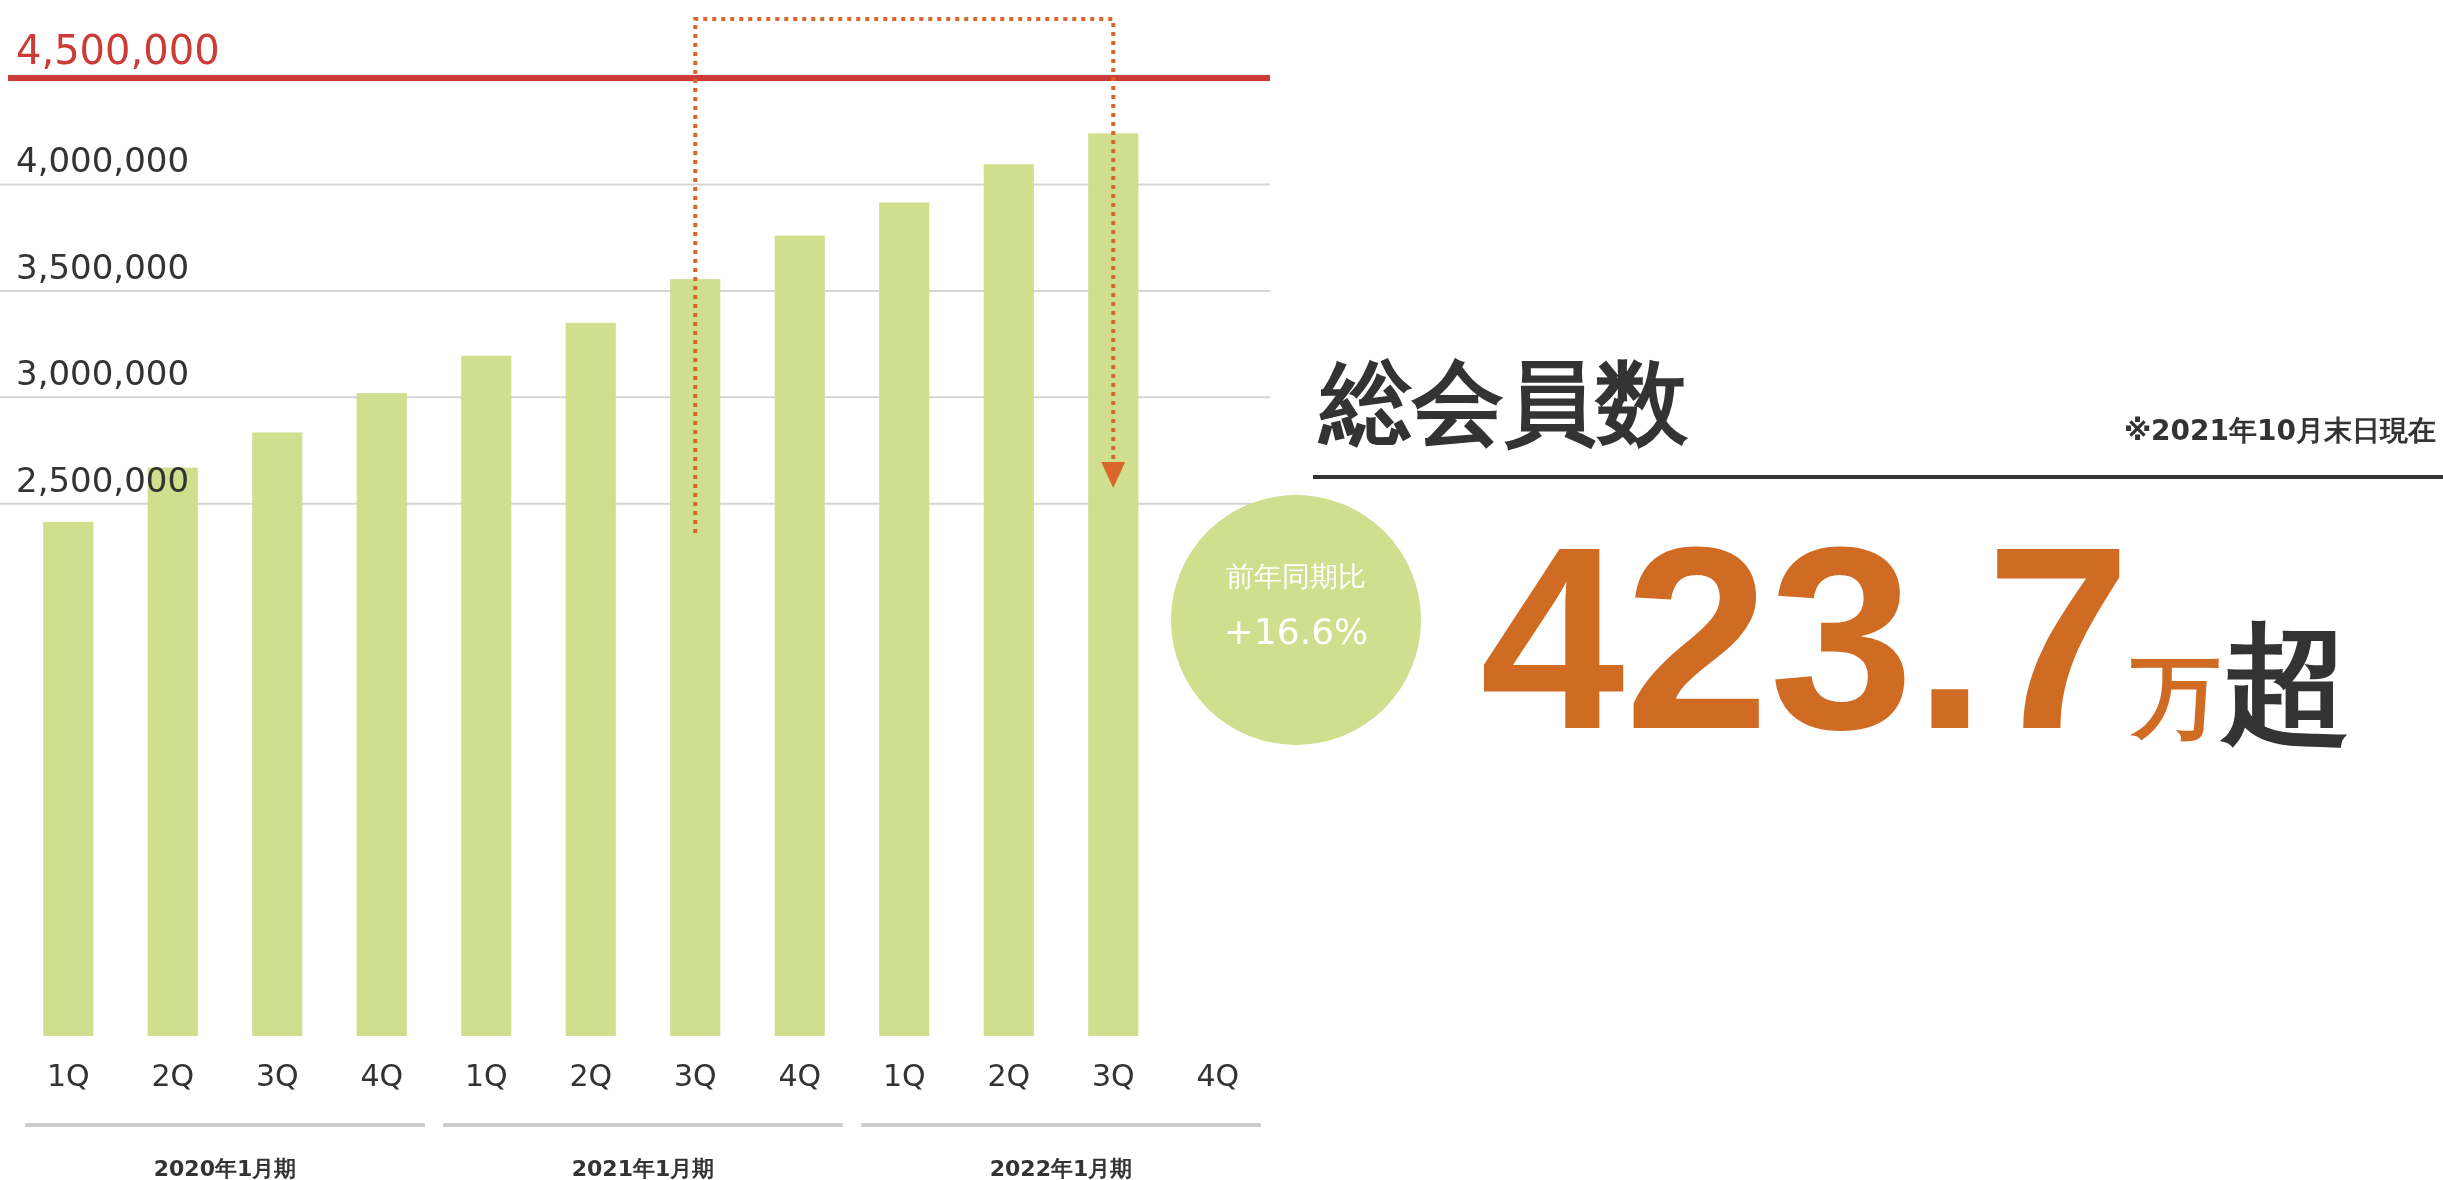 The width and height of the screenshot is (2443, 1180). I want to click on text: ※2021年10月末日現在, so click(2279, 430).